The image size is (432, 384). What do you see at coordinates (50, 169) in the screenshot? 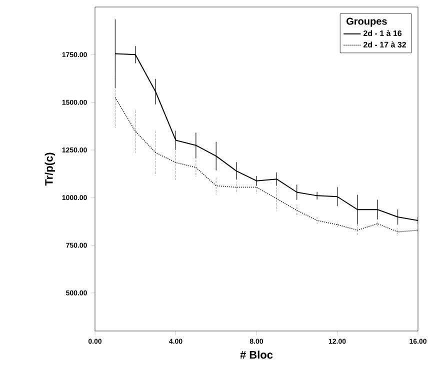
I see `y-axis-title: Tr/p(c)` at bounding box center [50, 169].